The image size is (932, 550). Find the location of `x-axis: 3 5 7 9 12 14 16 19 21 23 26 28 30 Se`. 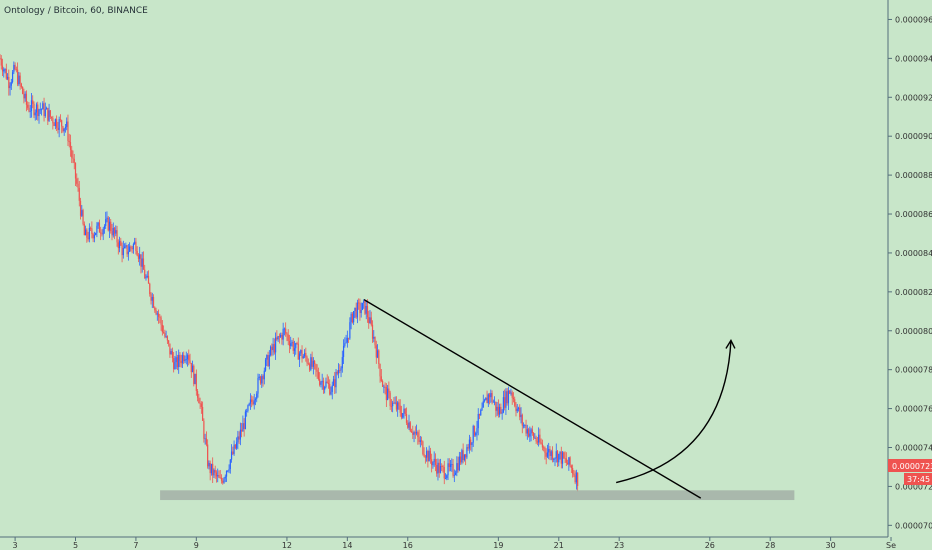

x-axis: 3 5 7 9 12 14 16 19 21 23 26 28 30 Se is located at coordinates (455, 543).